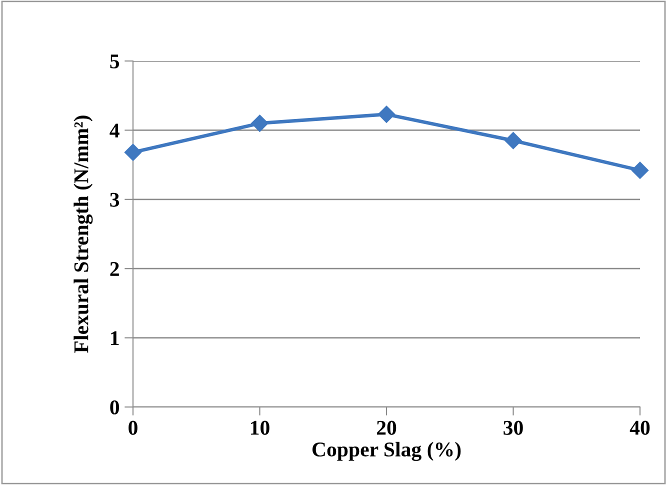  I want to click on y-tick-label: 4, so click(115, 131).